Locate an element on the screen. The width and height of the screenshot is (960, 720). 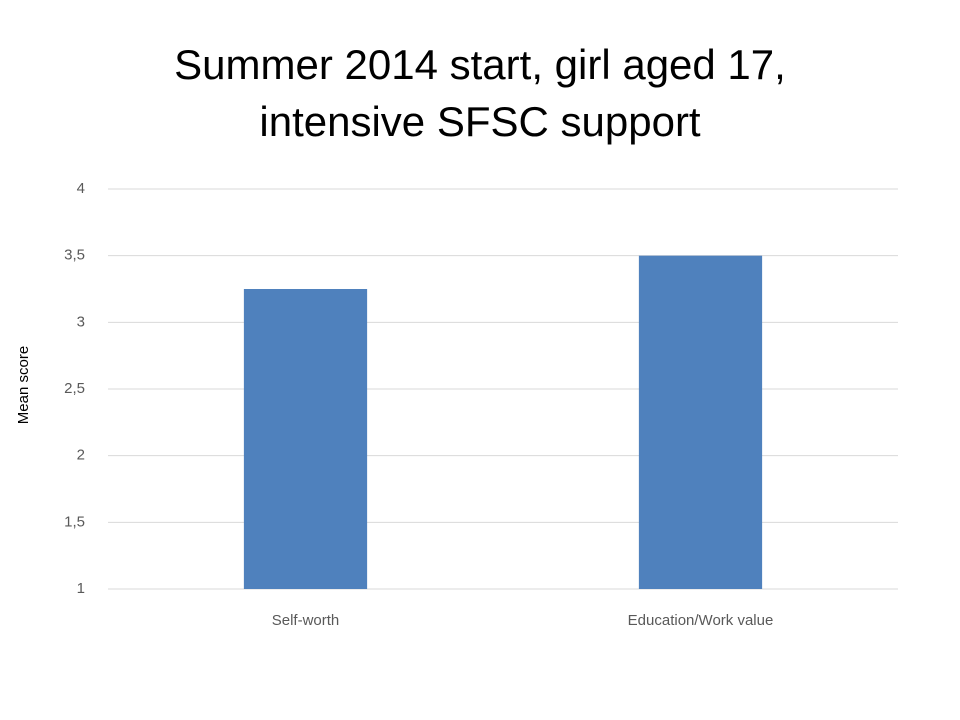
y-tick-label: 1 is located at coordinates (81, 588).